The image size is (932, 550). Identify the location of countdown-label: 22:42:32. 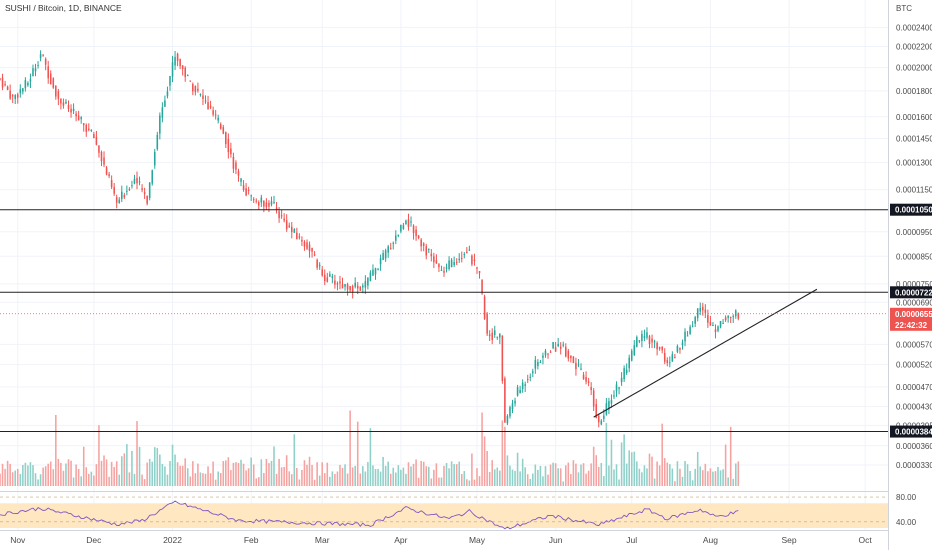
(911, 325).